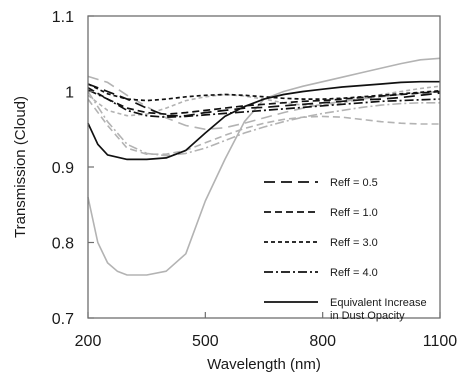 The image size is (466, 376). What do you see at coordinates (378, 303) in the screenshot?
I see `legend-label-line: Equivalent Increase` at bounding box center [378, 303].